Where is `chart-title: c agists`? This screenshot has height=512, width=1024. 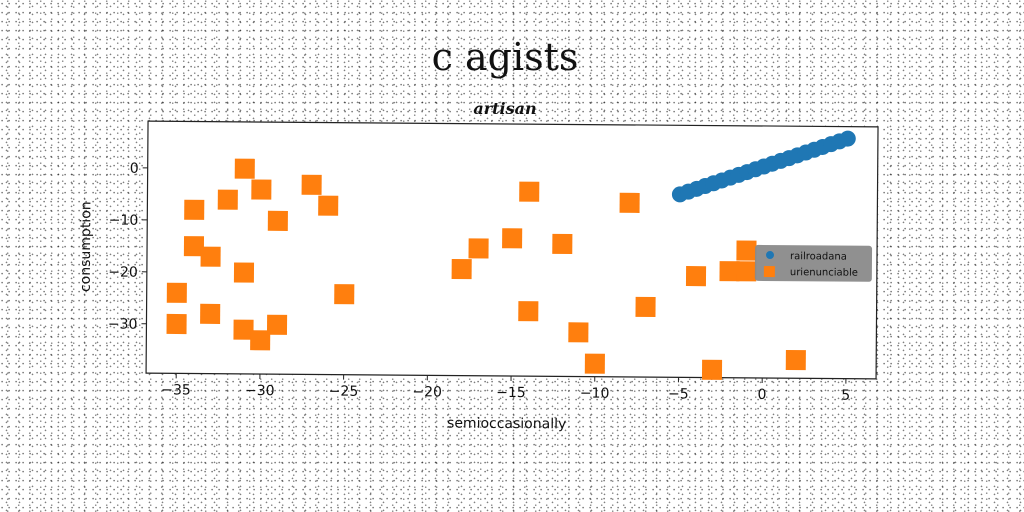
chart-title: c agists is located at coordinates (505, 57).